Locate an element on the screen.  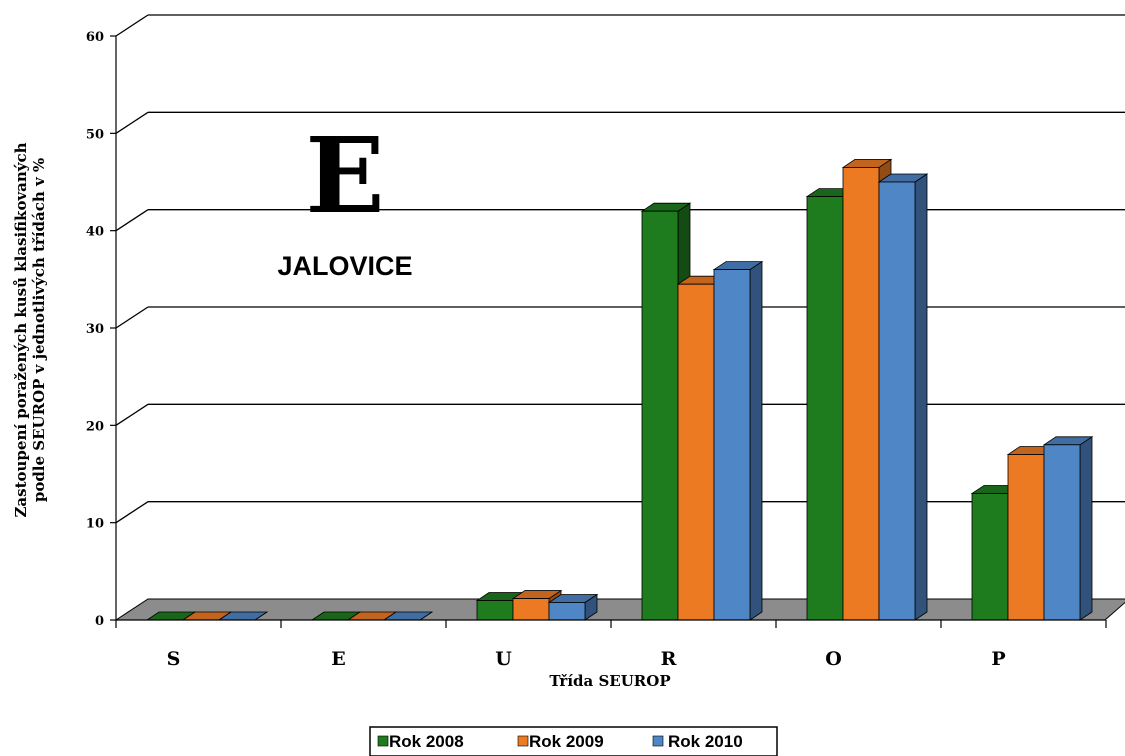
legend-swatch-2009 is located at coordinates (523, 741).